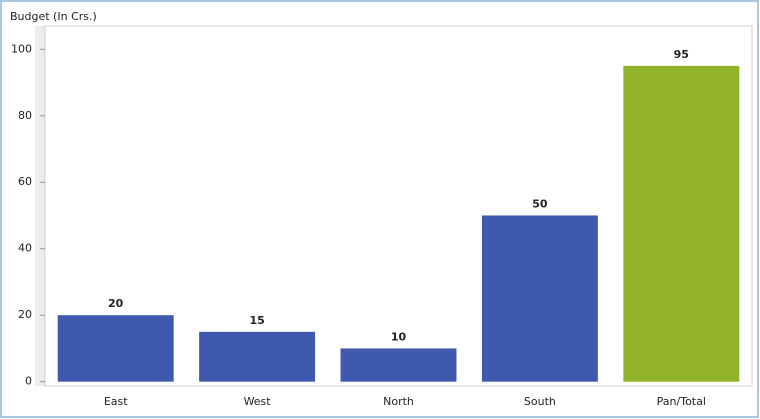 The image size is (760, 419). Describe the element at coordinates (116, 401) in the screenshot. I see `x-tick-label: East` at that location.